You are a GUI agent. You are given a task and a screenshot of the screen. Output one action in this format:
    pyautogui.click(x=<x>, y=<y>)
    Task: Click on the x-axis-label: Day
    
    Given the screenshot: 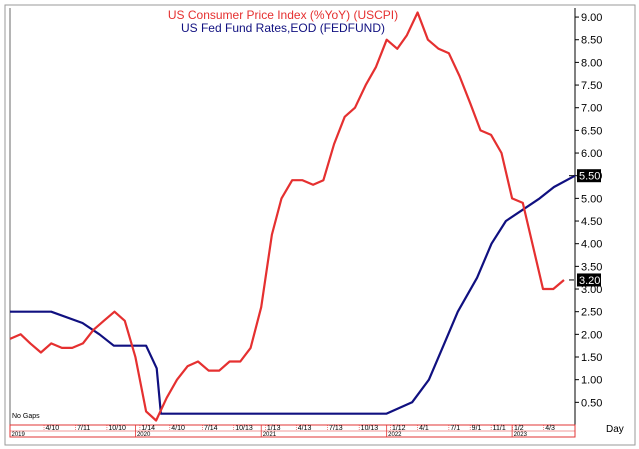 What is the action you would take?
    pyautogui.click(x=615, y=429)
    